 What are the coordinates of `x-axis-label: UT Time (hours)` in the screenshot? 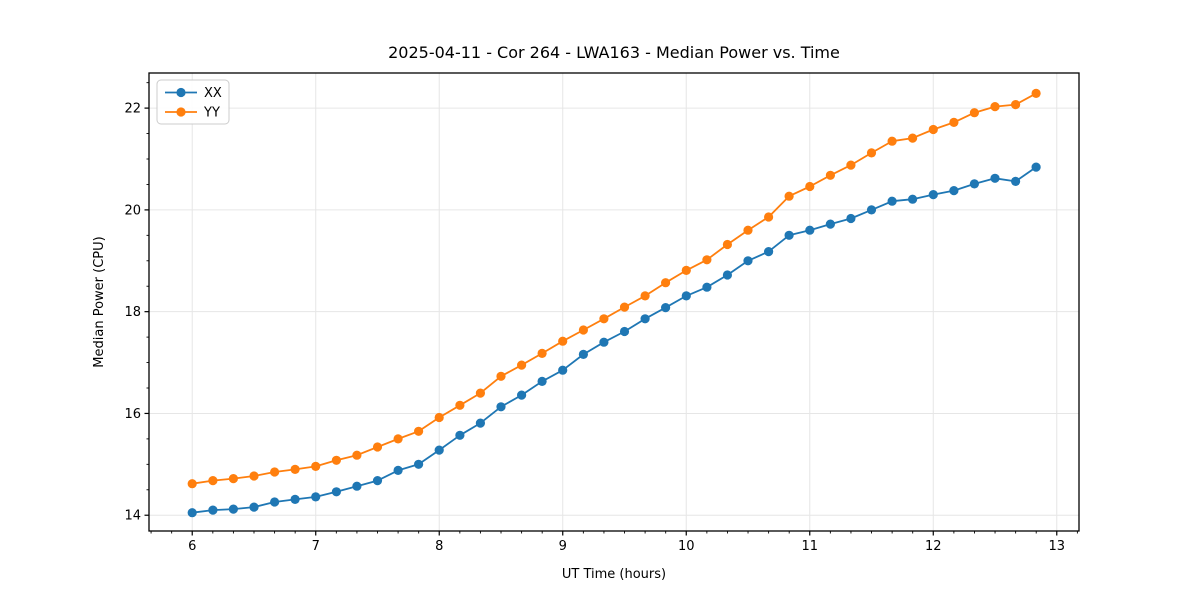 It's located at (614, 574).